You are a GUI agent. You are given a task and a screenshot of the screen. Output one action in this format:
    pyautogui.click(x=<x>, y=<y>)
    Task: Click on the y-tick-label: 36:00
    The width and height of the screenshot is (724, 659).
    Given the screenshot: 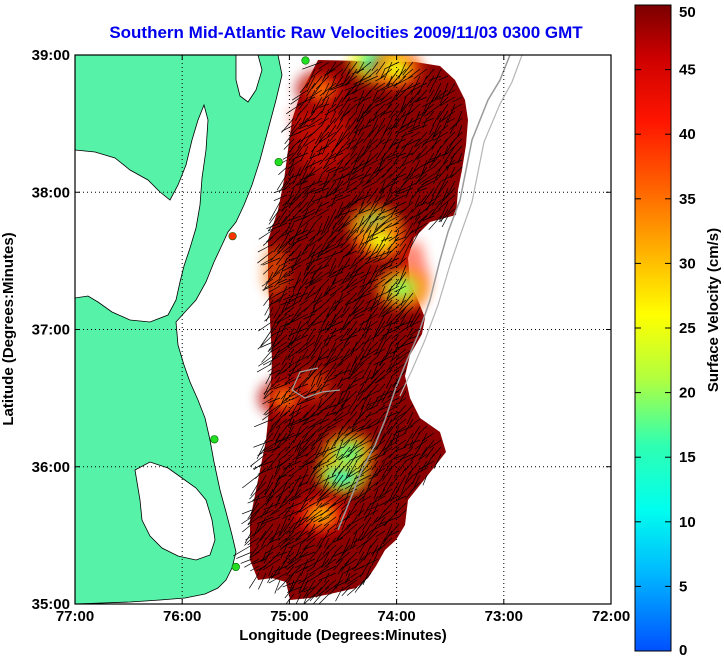 What is the action you would take?
    pyautogui.click(x=51, y=467)
    